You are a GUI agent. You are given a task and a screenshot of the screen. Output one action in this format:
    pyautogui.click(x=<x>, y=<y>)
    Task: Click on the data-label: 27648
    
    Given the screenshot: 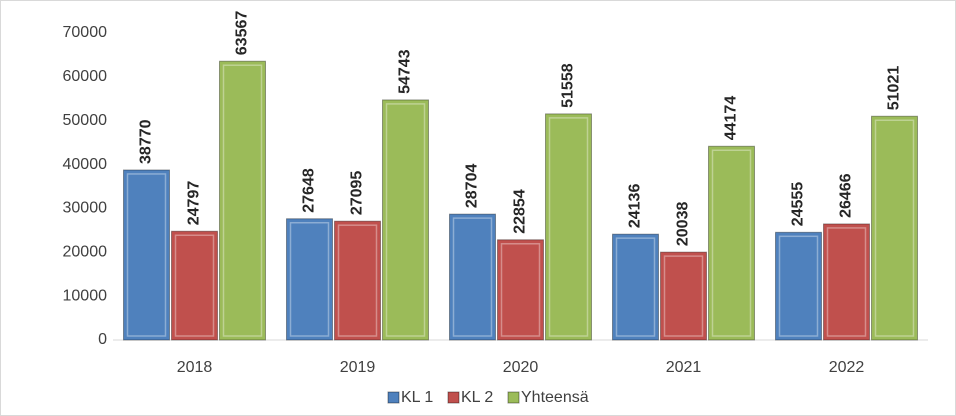 What is the action you would take?
    pyautogui.click(x=309, y=190)
    